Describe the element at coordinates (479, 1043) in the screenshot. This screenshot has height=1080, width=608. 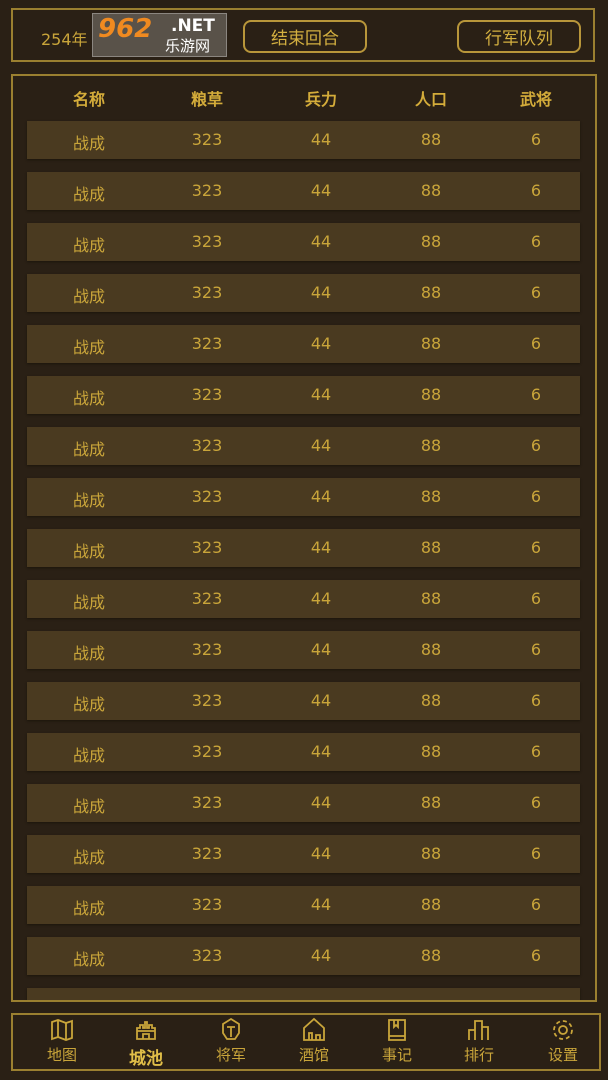
I see `nav-tab-ranking: 排行` at that location.